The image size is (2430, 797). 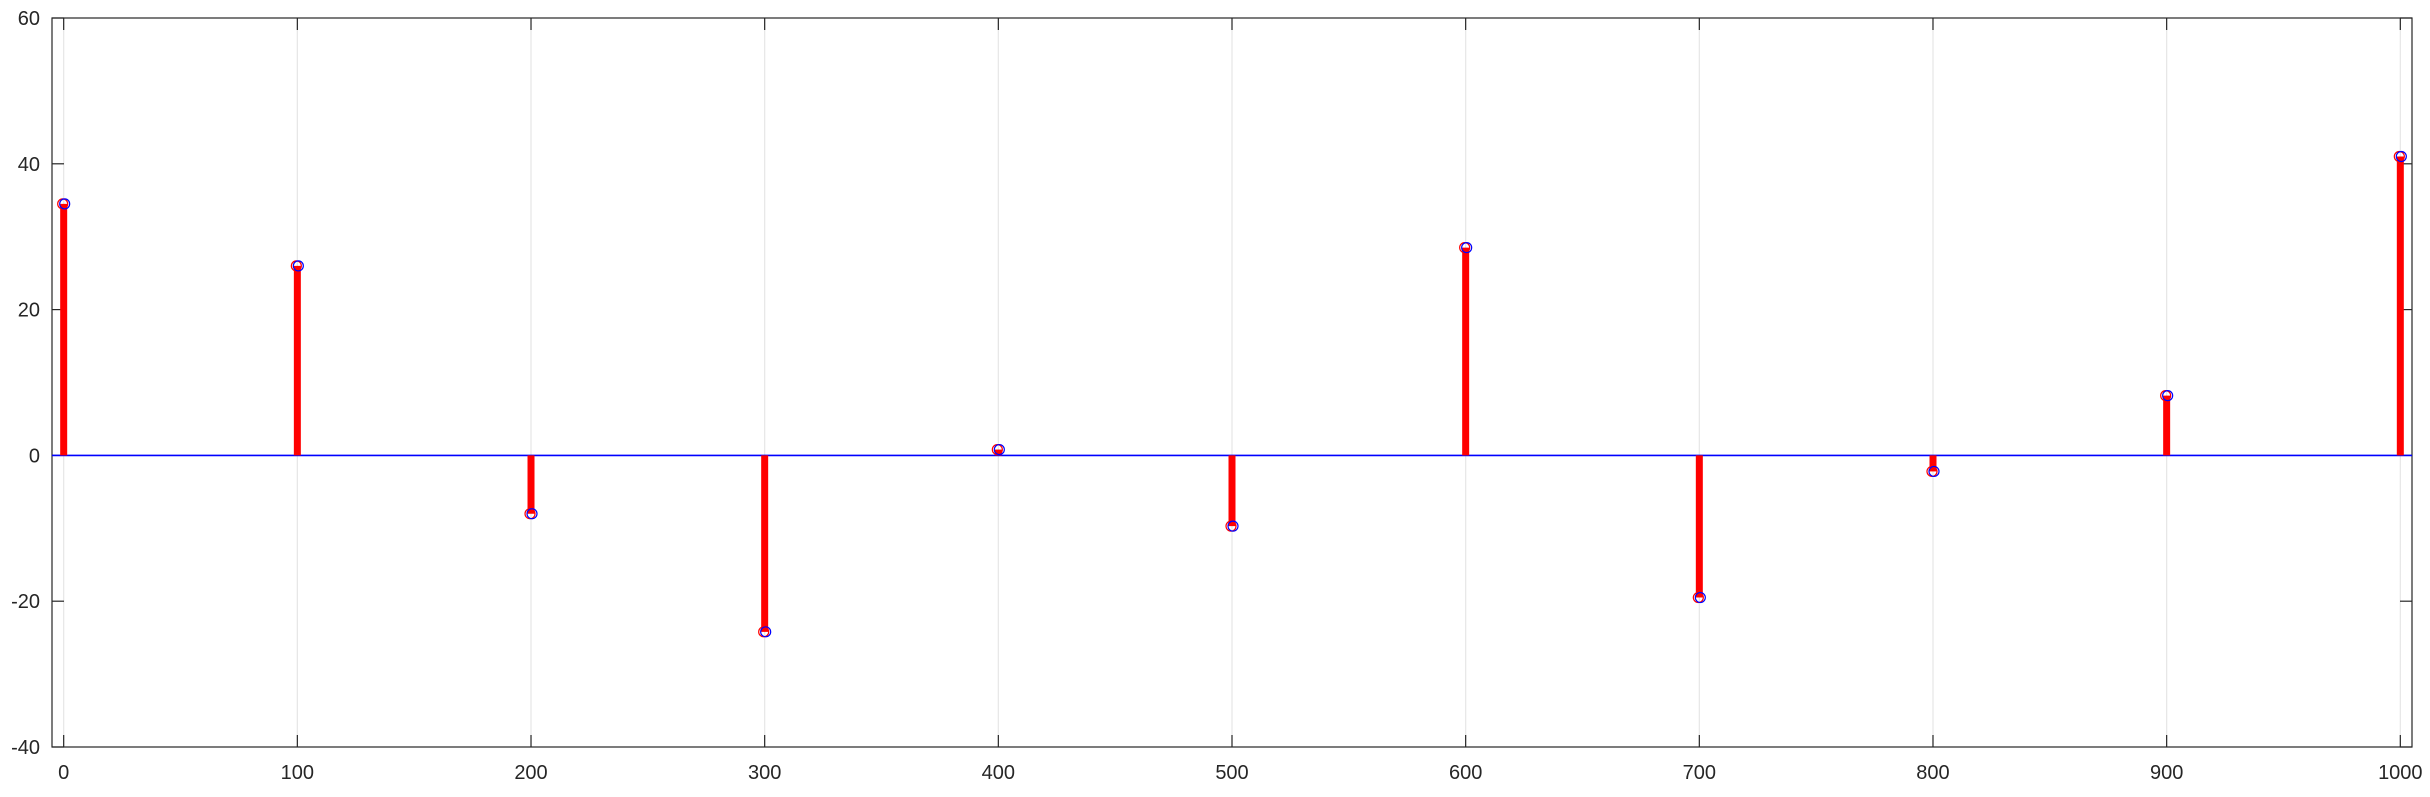 What do you see at coordinates (1699, 773) in the screenshot?
I see `x-tick-label: 700` at bounding box center [1699, 773].